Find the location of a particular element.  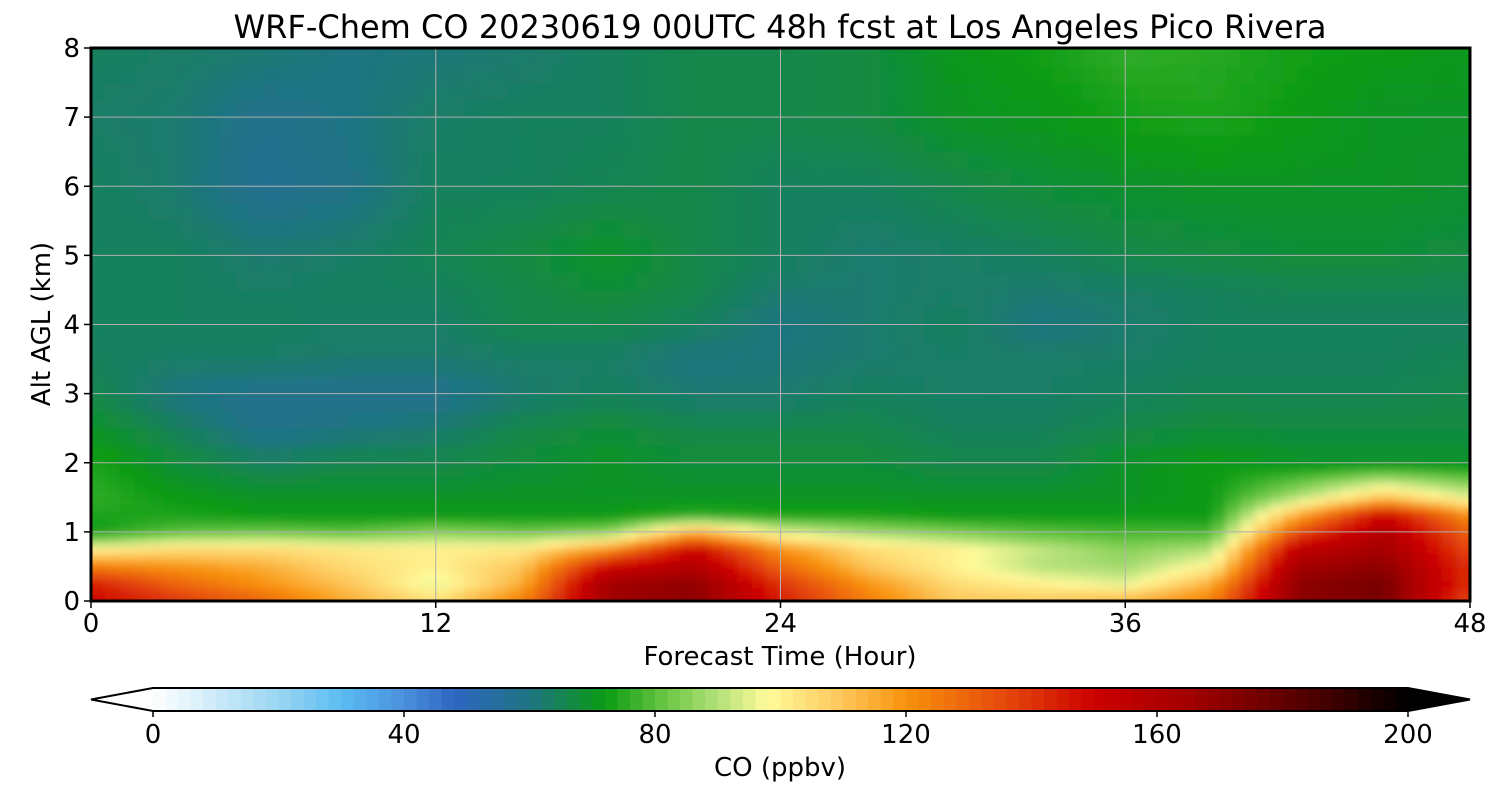

colorbar-label: CO (ppbv) is located at coordinates (780, 768).